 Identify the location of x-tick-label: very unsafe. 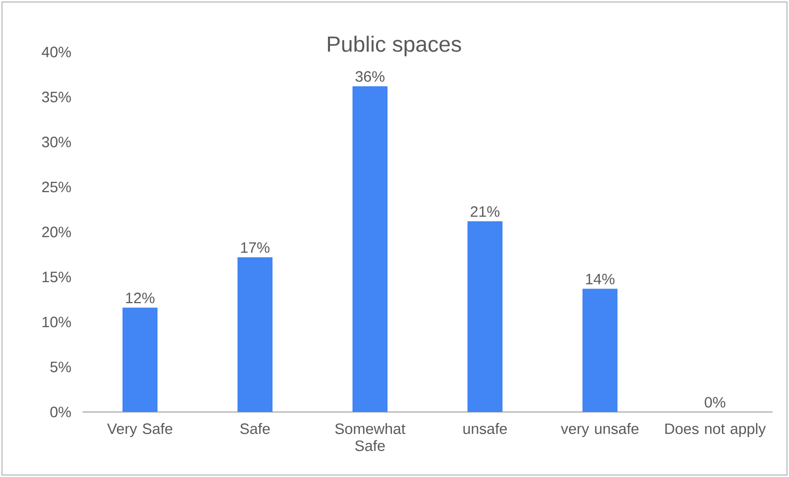
(599, 430).